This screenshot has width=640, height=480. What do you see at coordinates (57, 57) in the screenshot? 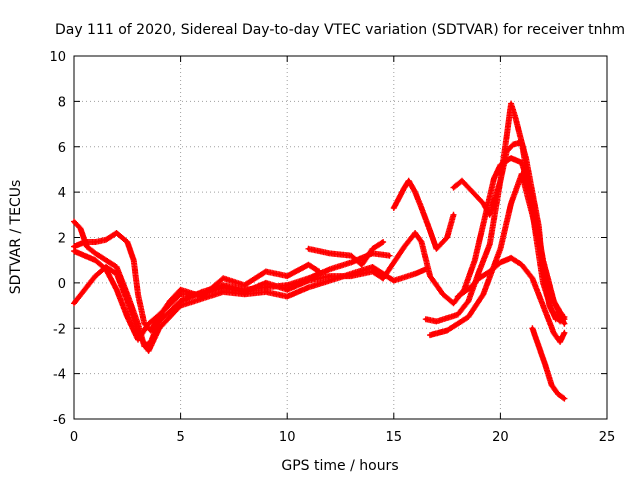
I see `y-tick-label: 10` at bounding box center [57, 57].